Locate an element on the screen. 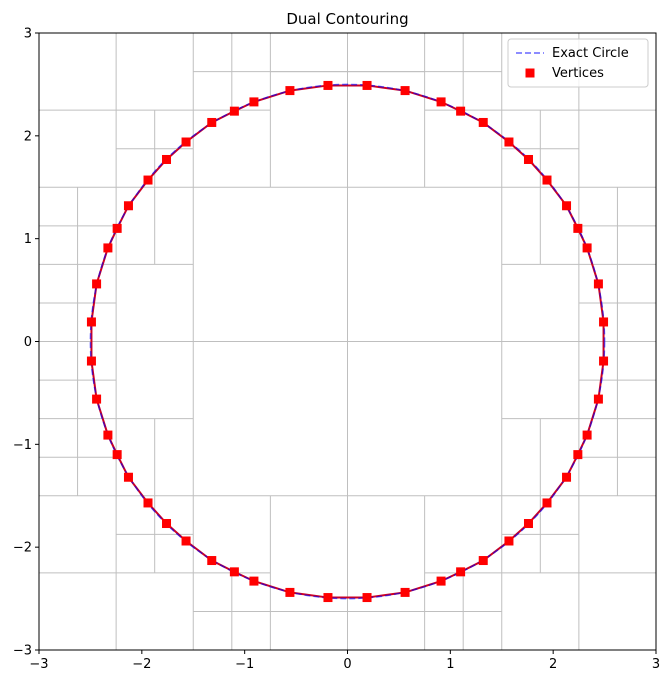 The image size is (670, 682). y-tick-label: −3 is located at coordinates (22, 651).